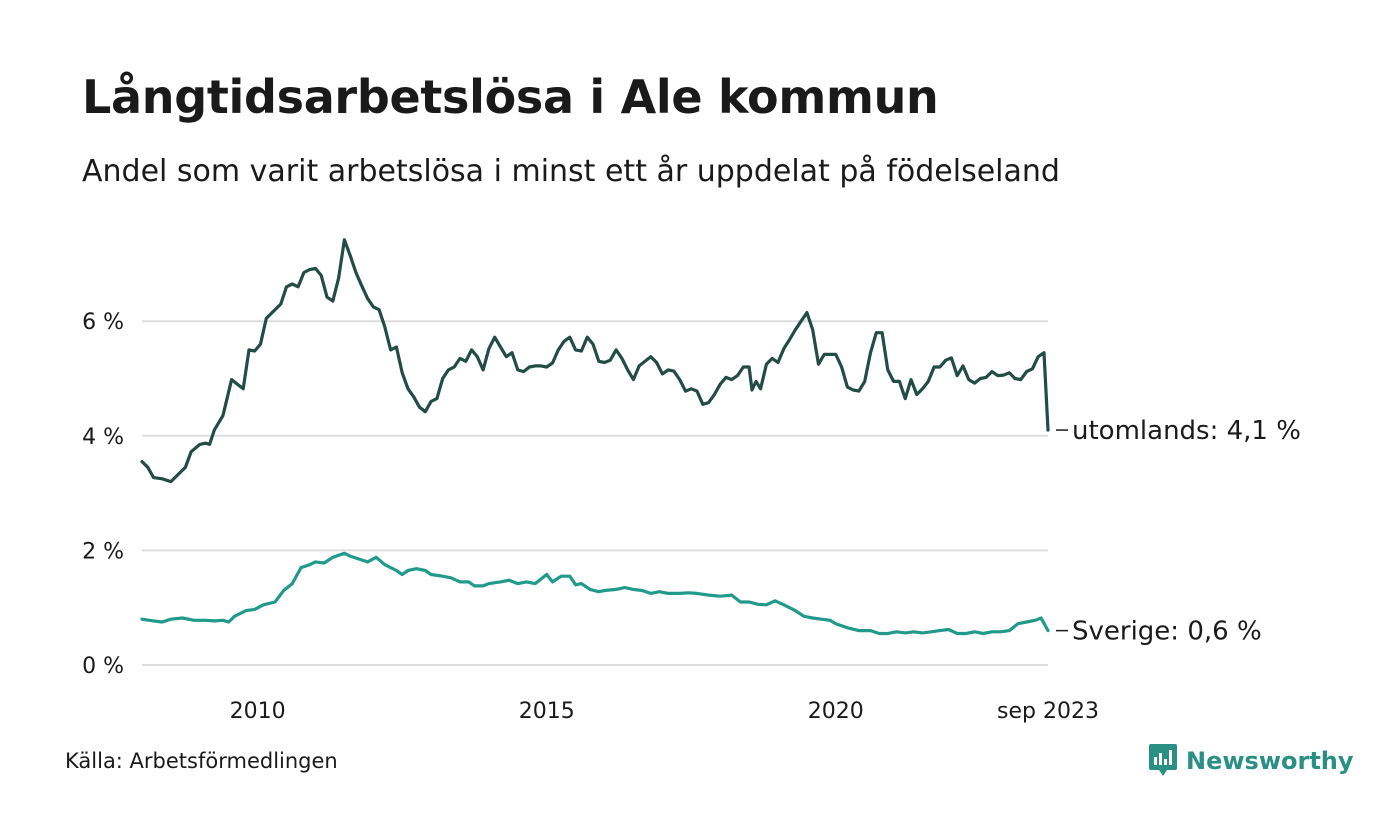  Describe the element at coordinates (1048, 711) in the screenshot. I see `x-tick-label: sep 2023` at that location.